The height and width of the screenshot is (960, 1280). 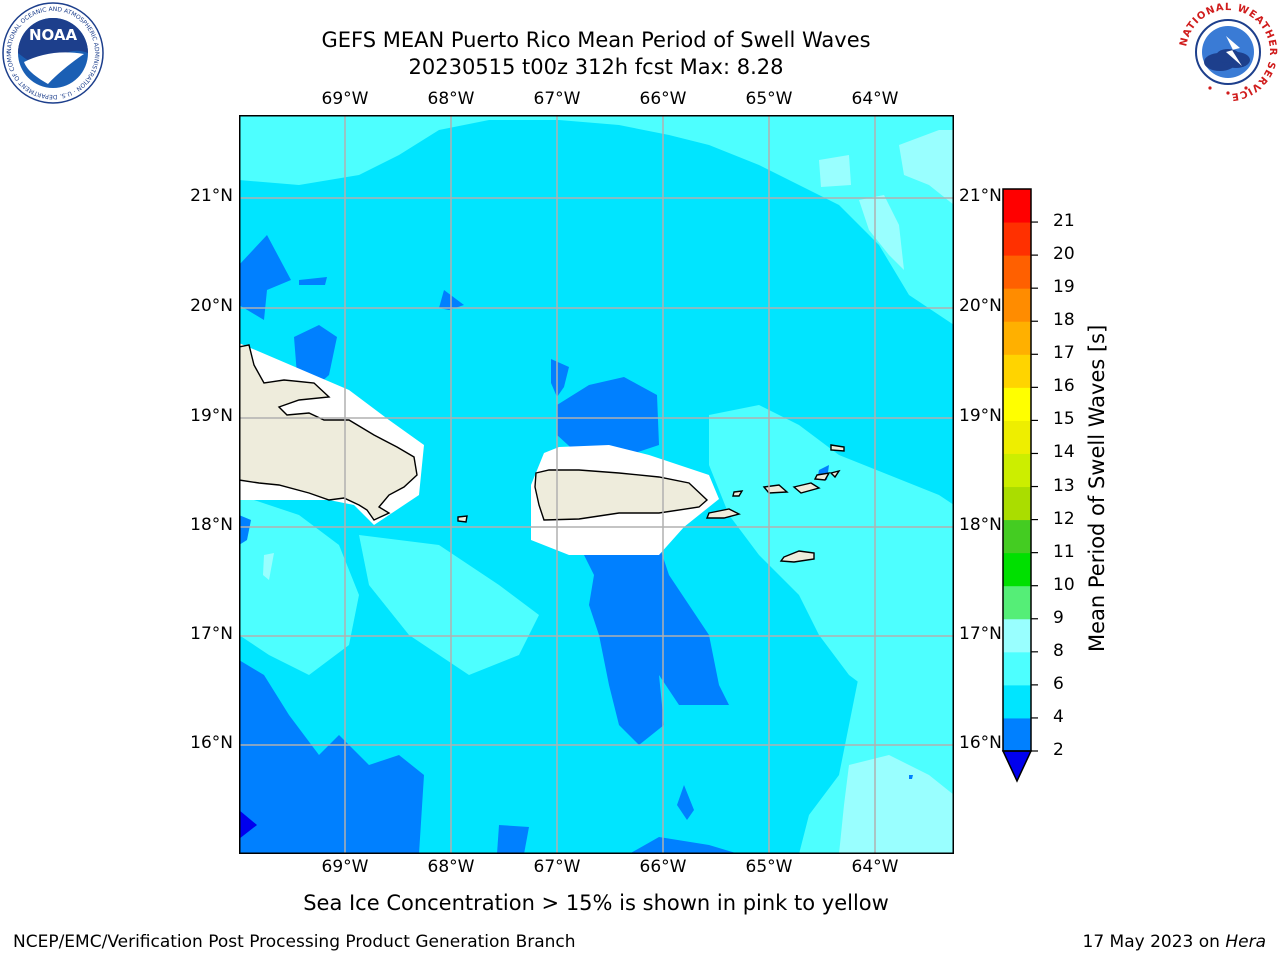 What do you see at coordinates (875, 99) in the screenshot?
I see `lon-label-top: 64°W` at bounding box center [875, 99].